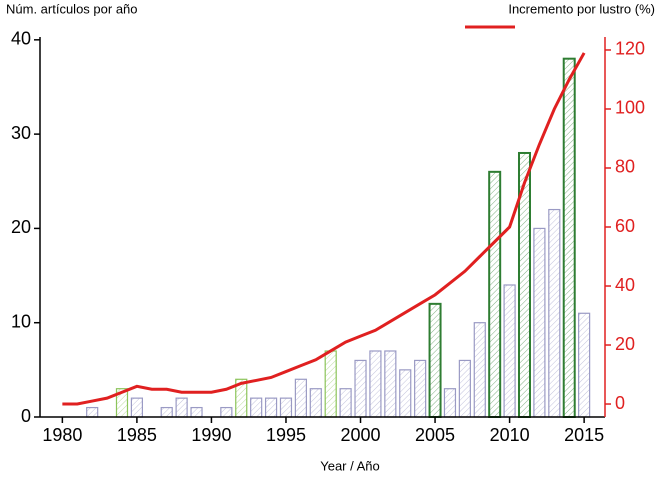  Describe the element at coordinates (435, 435) in the screenshot. I see `x-tick-label: 2005` at that location.